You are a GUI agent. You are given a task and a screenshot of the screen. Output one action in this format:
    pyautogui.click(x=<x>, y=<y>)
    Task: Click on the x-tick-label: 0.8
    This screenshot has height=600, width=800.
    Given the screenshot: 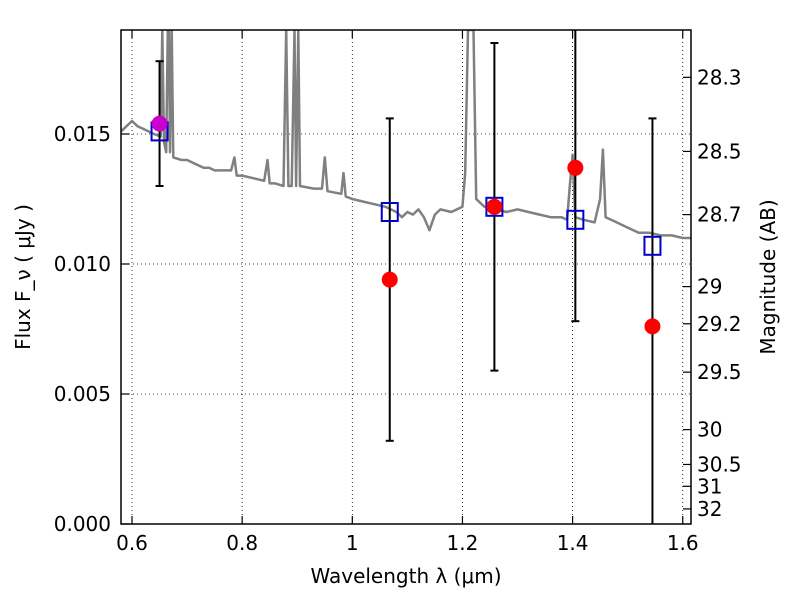 What is the action you would take?
    pyautogui.click(x=242, y=543)
    